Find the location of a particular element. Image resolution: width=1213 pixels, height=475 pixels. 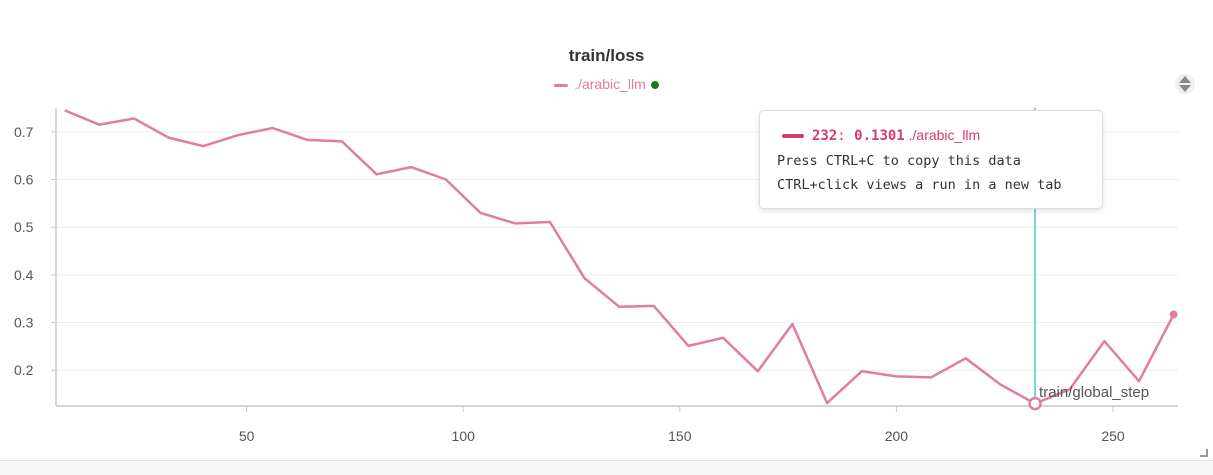

resize-corner-icon is located at coordinates (1204, 453).